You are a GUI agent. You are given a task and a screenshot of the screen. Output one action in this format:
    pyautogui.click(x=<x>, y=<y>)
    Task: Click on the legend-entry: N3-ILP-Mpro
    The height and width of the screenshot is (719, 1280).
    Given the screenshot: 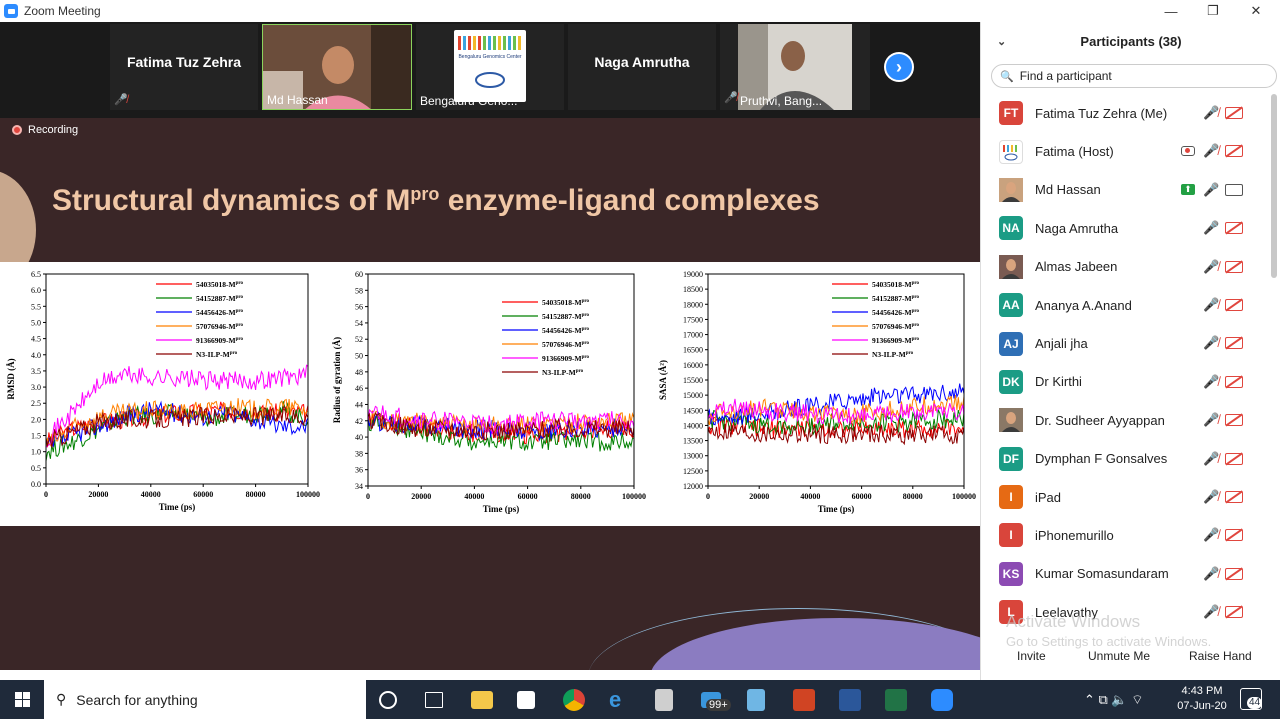 What is the action you would take?
    pyautogui.click(x=893, y=354)
    